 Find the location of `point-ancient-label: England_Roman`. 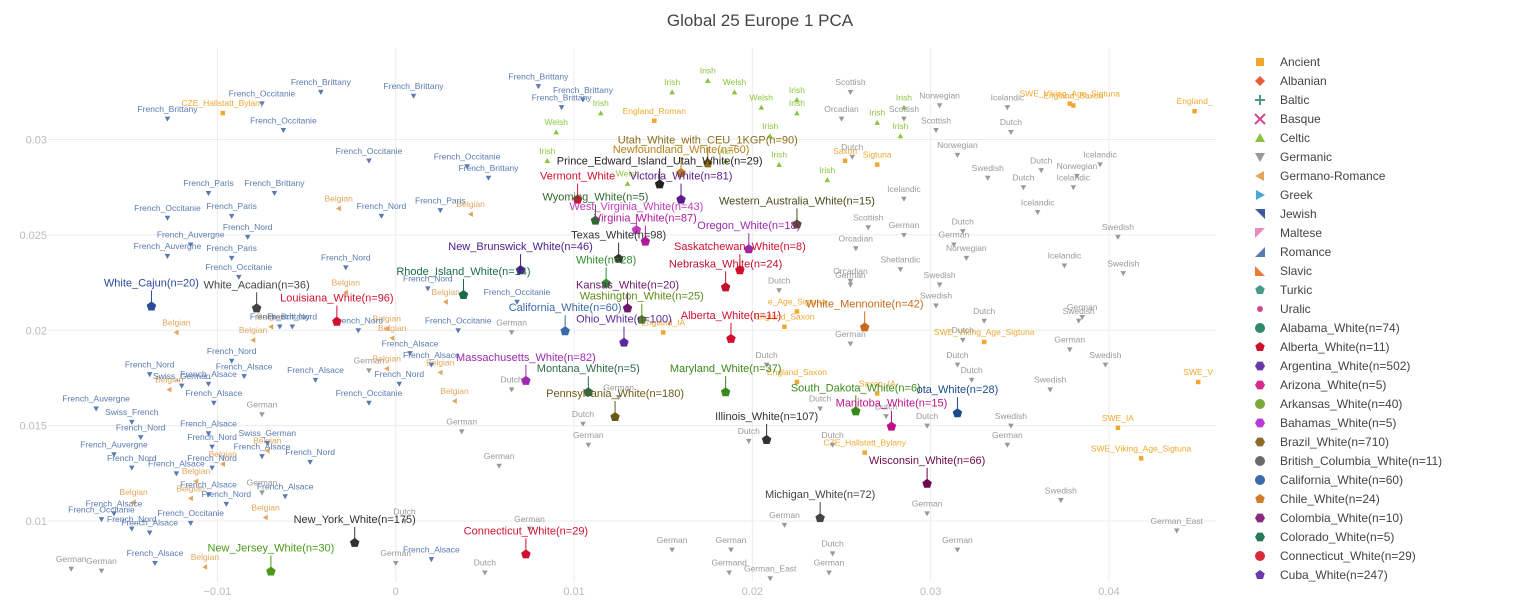

point-ancient-label: England_Roman is located at coordinates (655, 111).